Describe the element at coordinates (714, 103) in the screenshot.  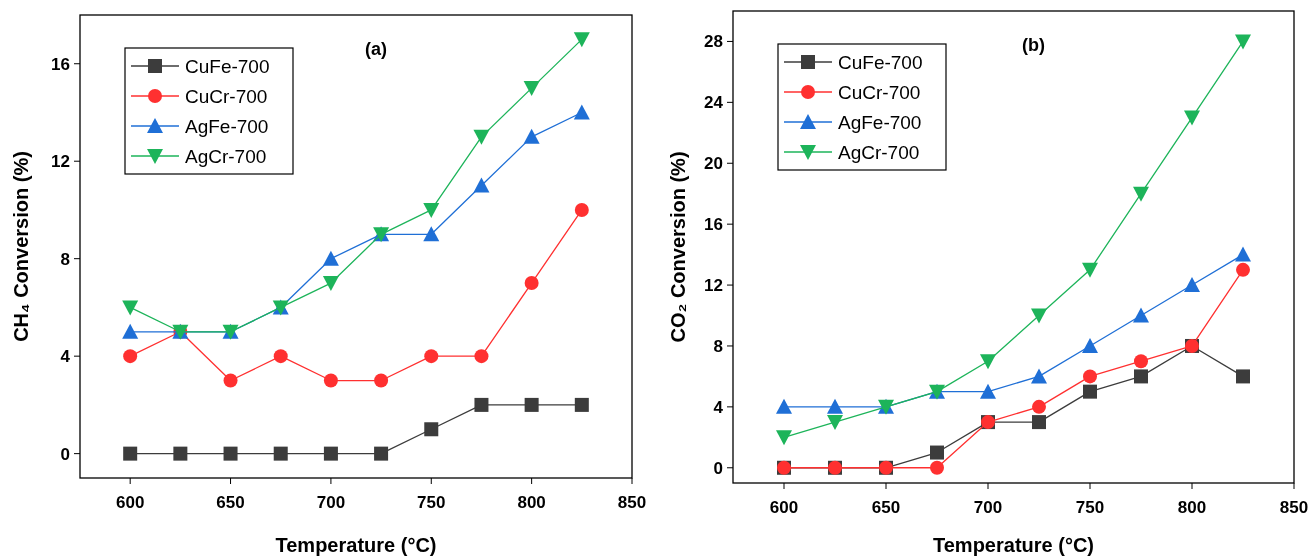
I see `y-tick-label: 24` at that location.